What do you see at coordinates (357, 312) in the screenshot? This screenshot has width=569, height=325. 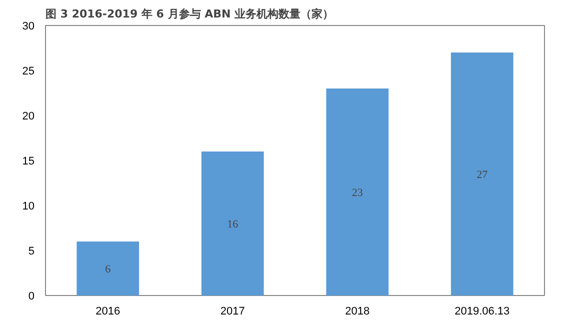 I see `x-tick-label: 2018` at bounding box center [357, 312].